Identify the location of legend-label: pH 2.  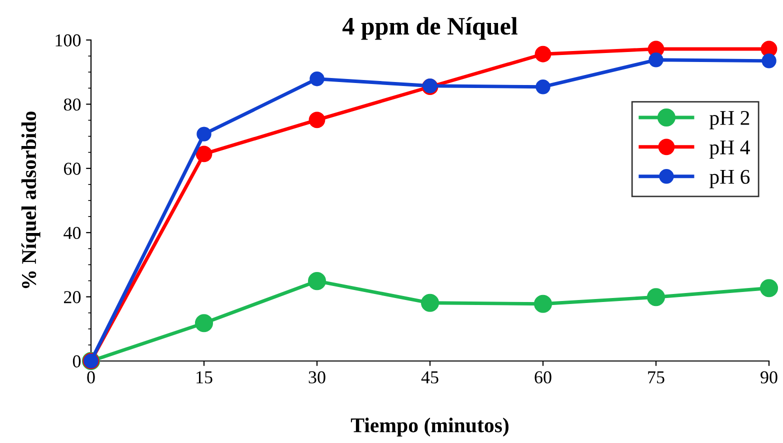
(730, 120).